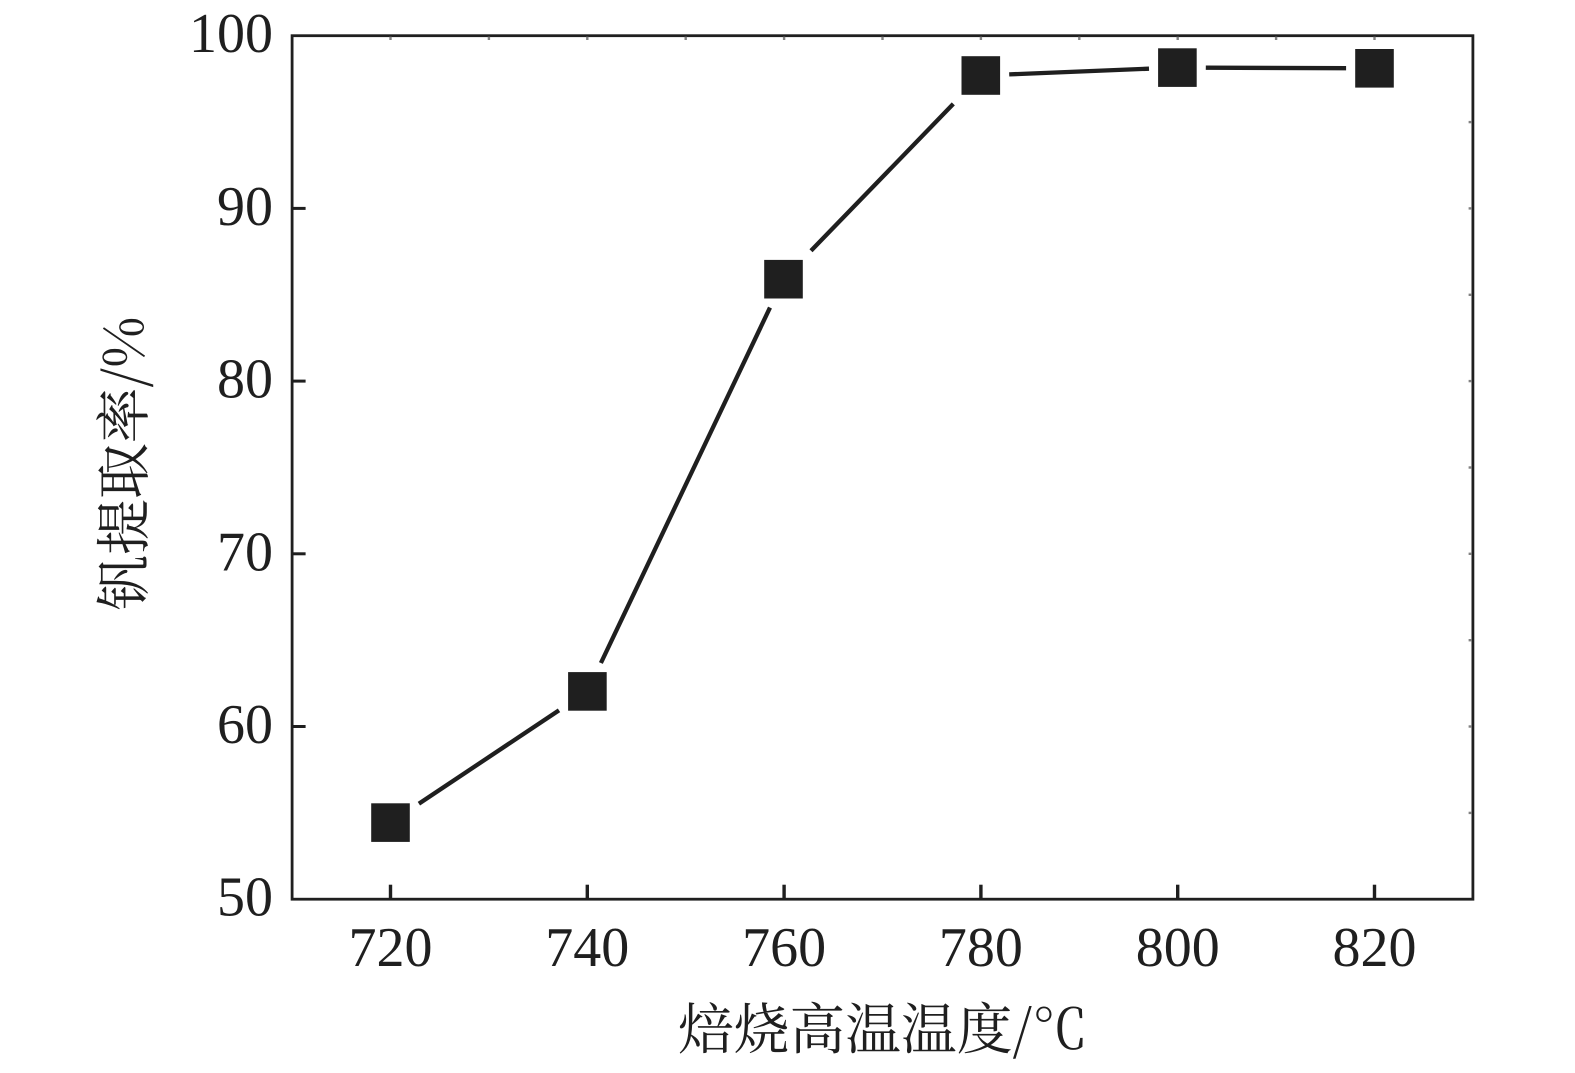  Describe the element at coordinates (245, 380) in the screenshot. I see `svg-text: 80` at that location.